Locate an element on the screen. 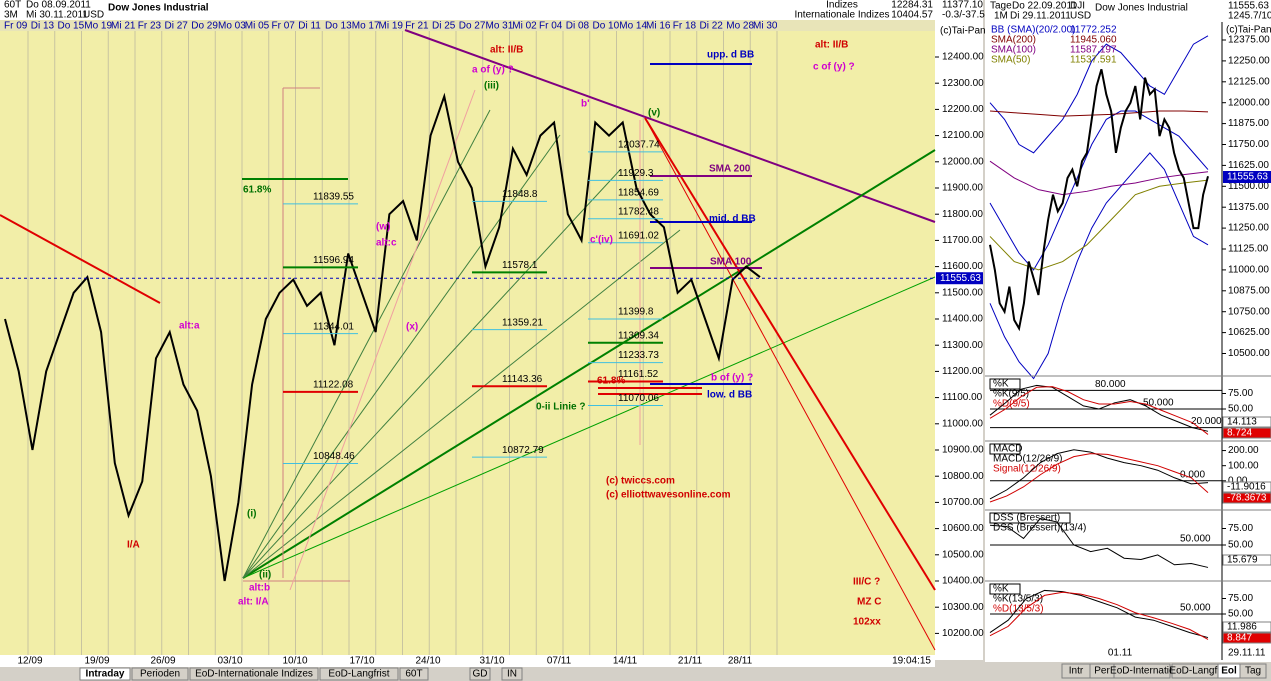  x-tick-label: 19/09 is located at coordinates (96, 661).